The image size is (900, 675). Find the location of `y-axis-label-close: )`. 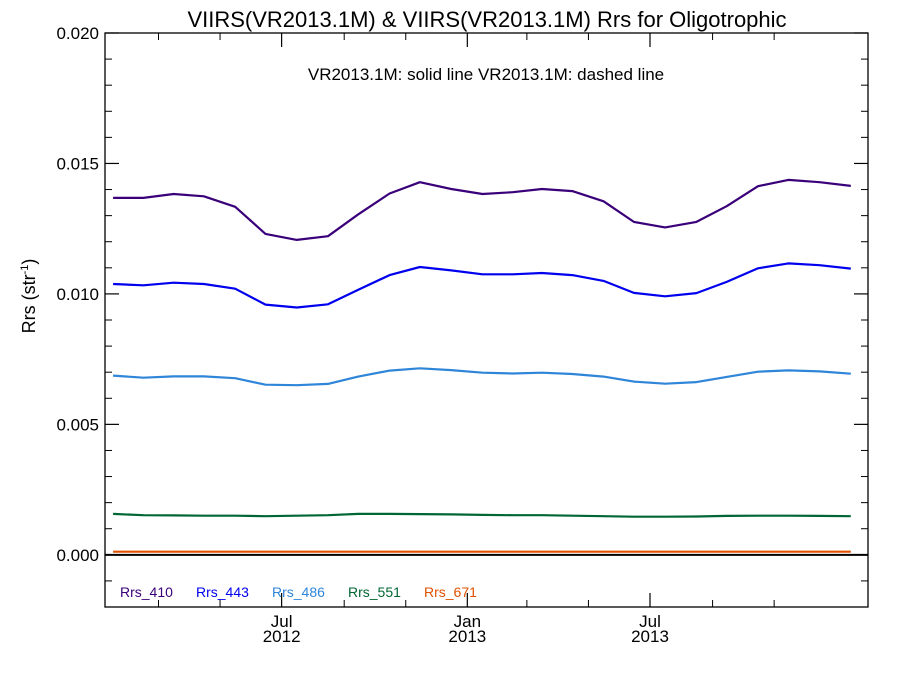

y-axis-label-close: ) is located at coordinates (29, 262).